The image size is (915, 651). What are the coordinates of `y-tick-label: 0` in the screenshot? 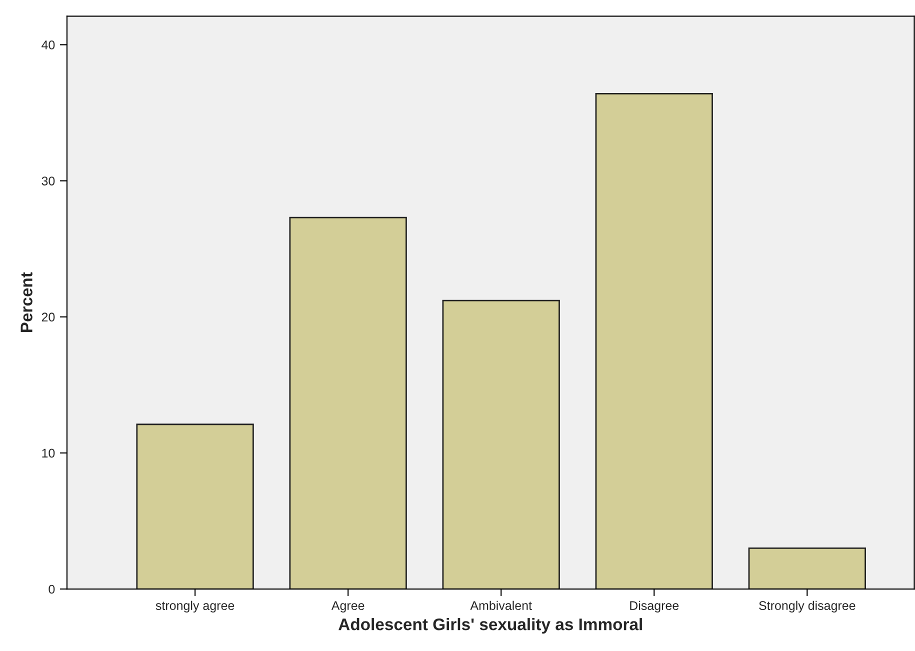 It's located at (51, 589).